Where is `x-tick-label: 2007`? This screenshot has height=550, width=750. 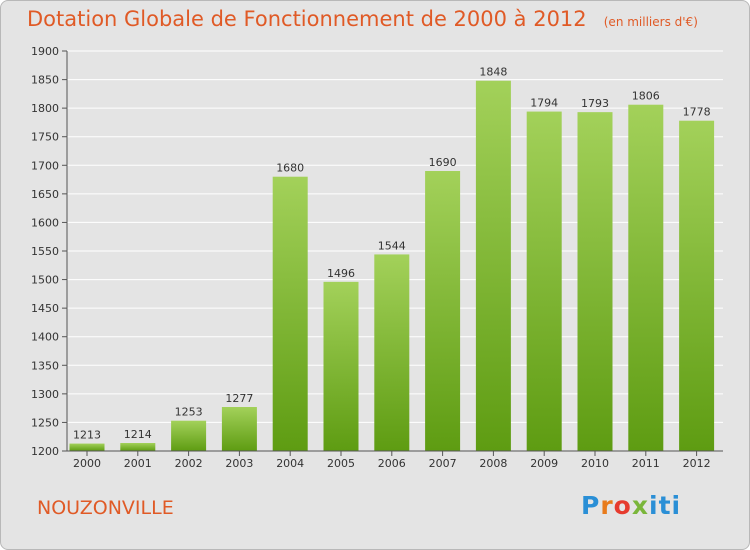
x-tick-label: 2007 is located at coordinates (443, 463).